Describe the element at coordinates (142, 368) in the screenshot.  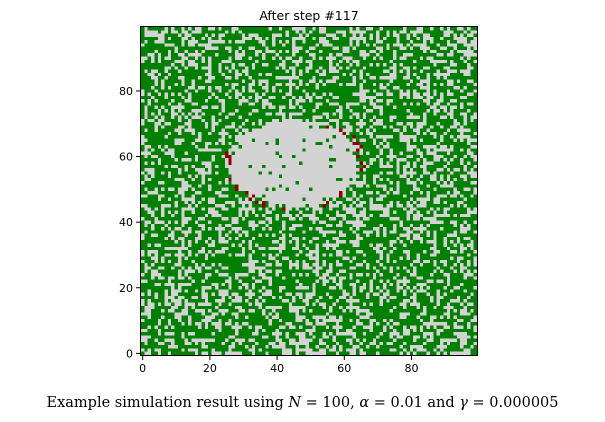
I see `x-tick-label: 0` at that location.